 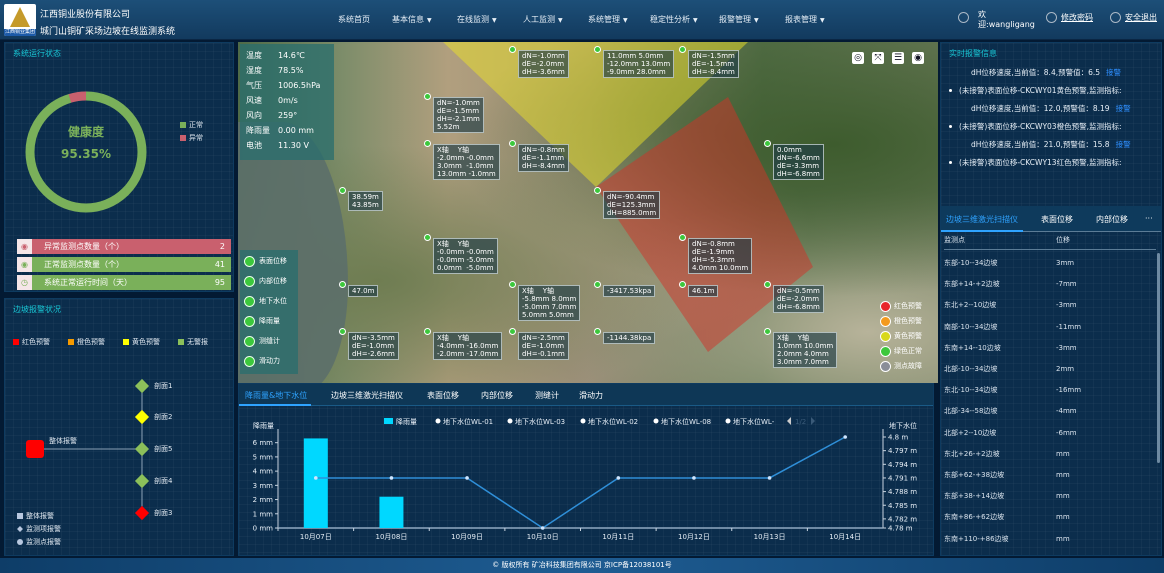 I want to click on monitor-point-label: dN=-90.4mm dE=125.3mm dH=885.0mm, so click(x=632, y=205).